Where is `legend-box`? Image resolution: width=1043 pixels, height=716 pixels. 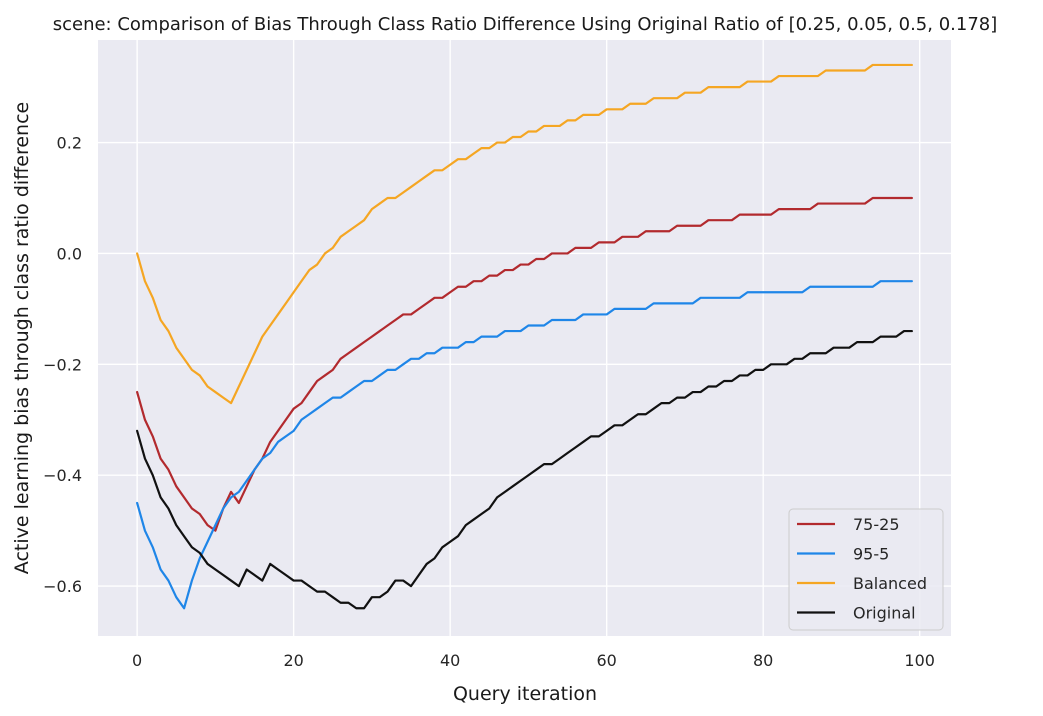
legend-box is located at coordinates (866, 569).